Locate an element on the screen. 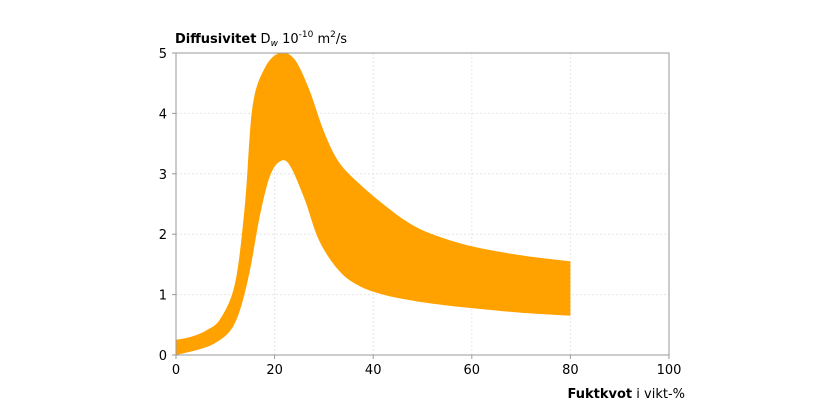 This screenshot has width=840, height=414. y-axis-label-factor: 10 is located at coordinates (290, 39).